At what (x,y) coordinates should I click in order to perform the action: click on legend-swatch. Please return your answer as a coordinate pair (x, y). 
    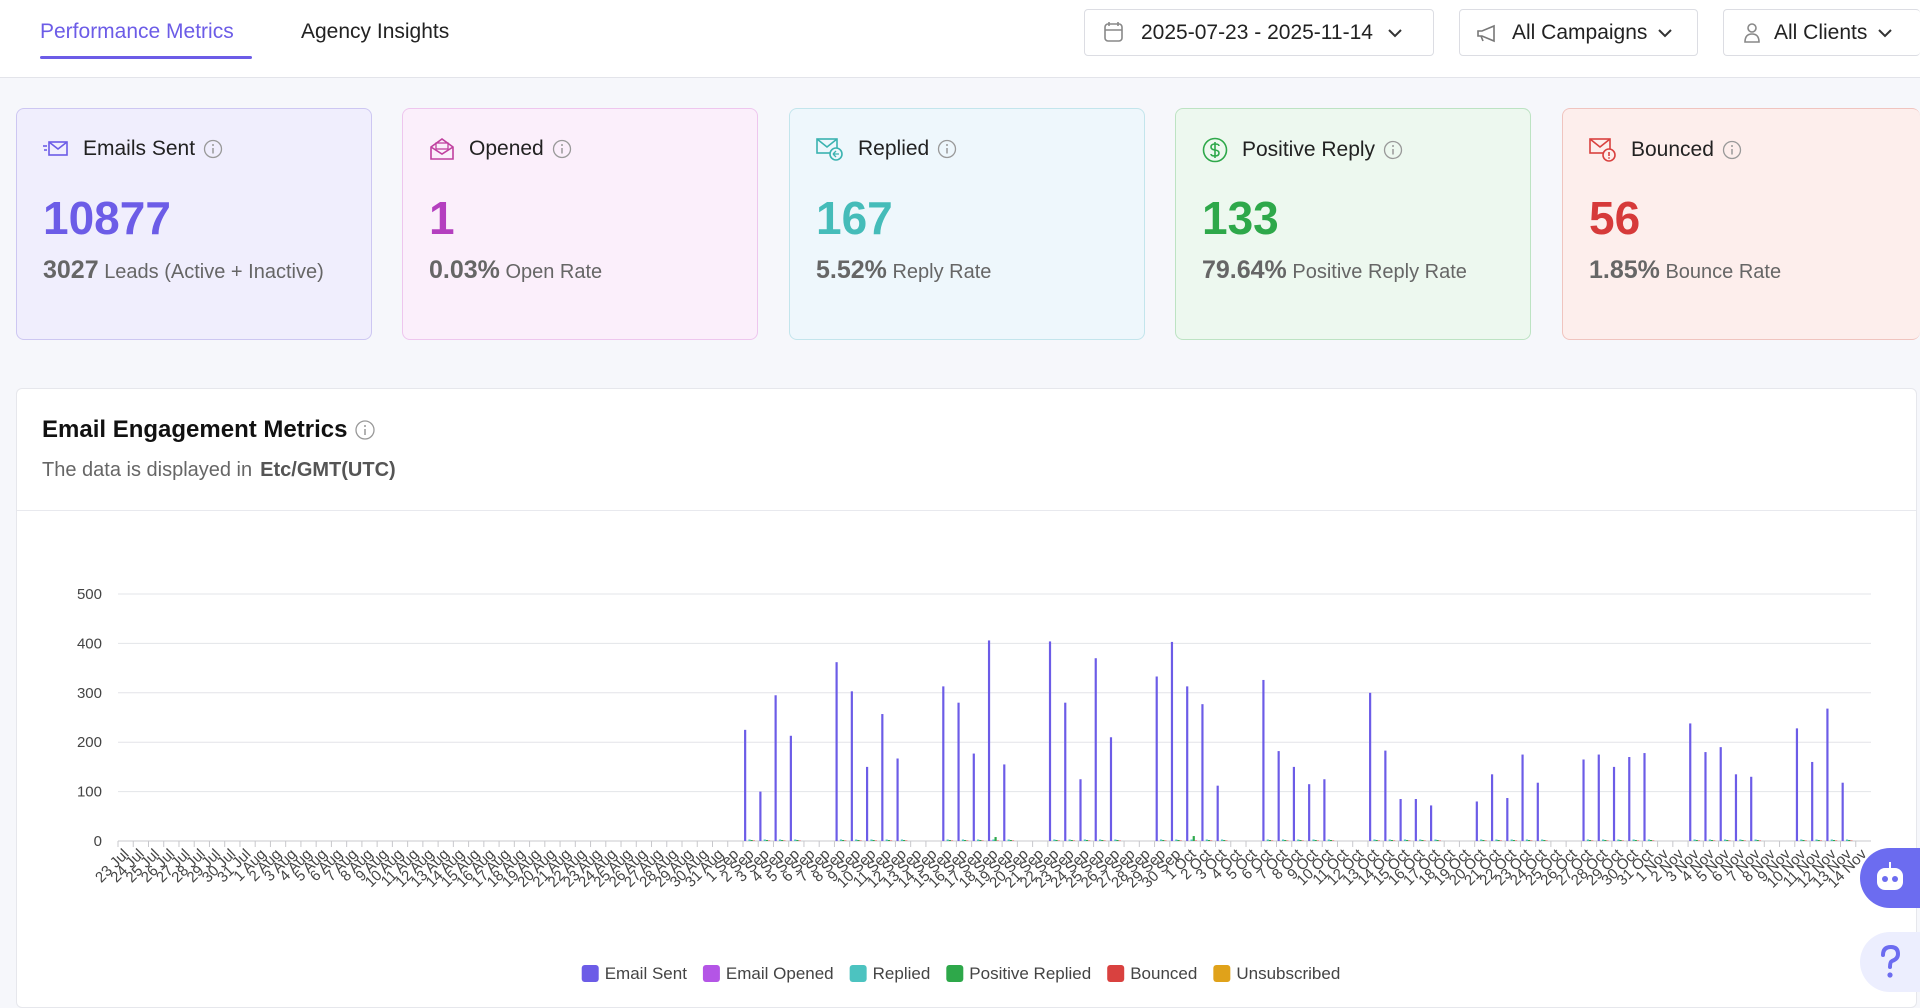
    Looking at the image, I should click on (590, 973).